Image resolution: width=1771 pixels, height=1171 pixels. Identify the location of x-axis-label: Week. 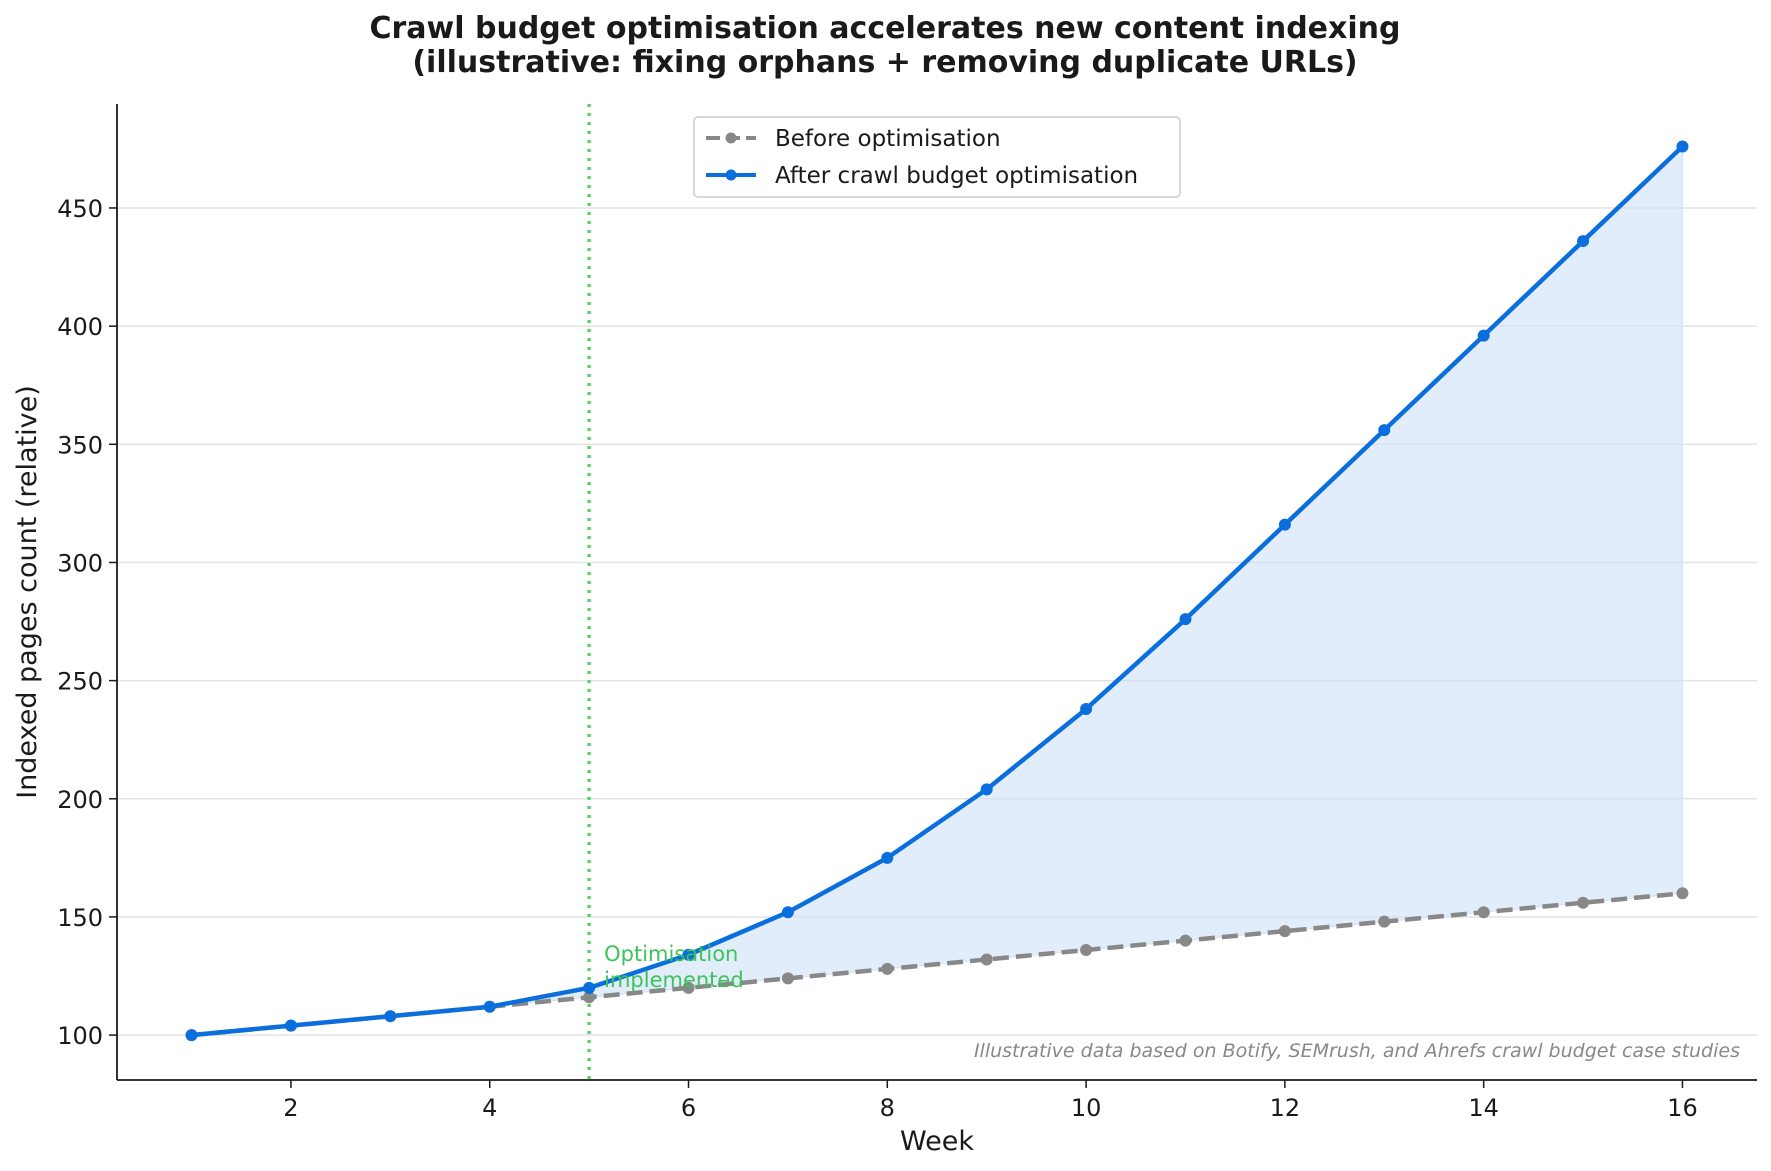
(937, 1141).